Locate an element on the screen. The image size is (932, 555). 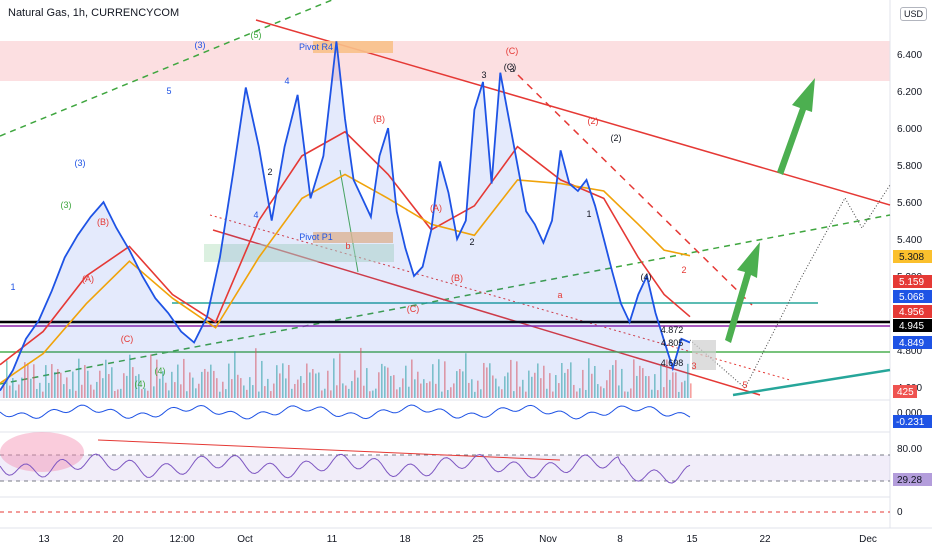
oscillator-badge-value: -0.231 is located at coordinates (910, 422).